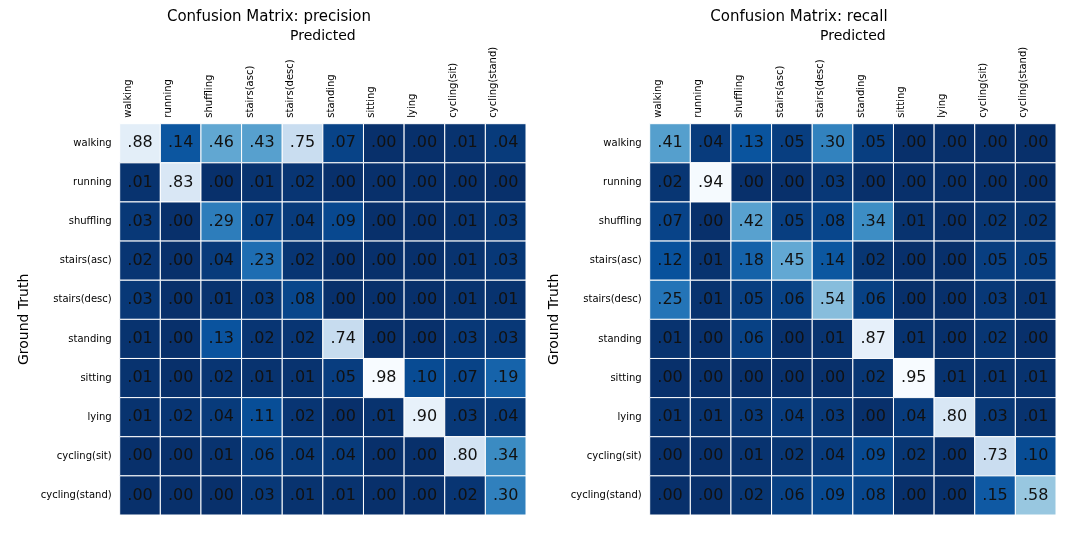  I want to click on y-tick-label: cycling(stand), so click(606, 495).